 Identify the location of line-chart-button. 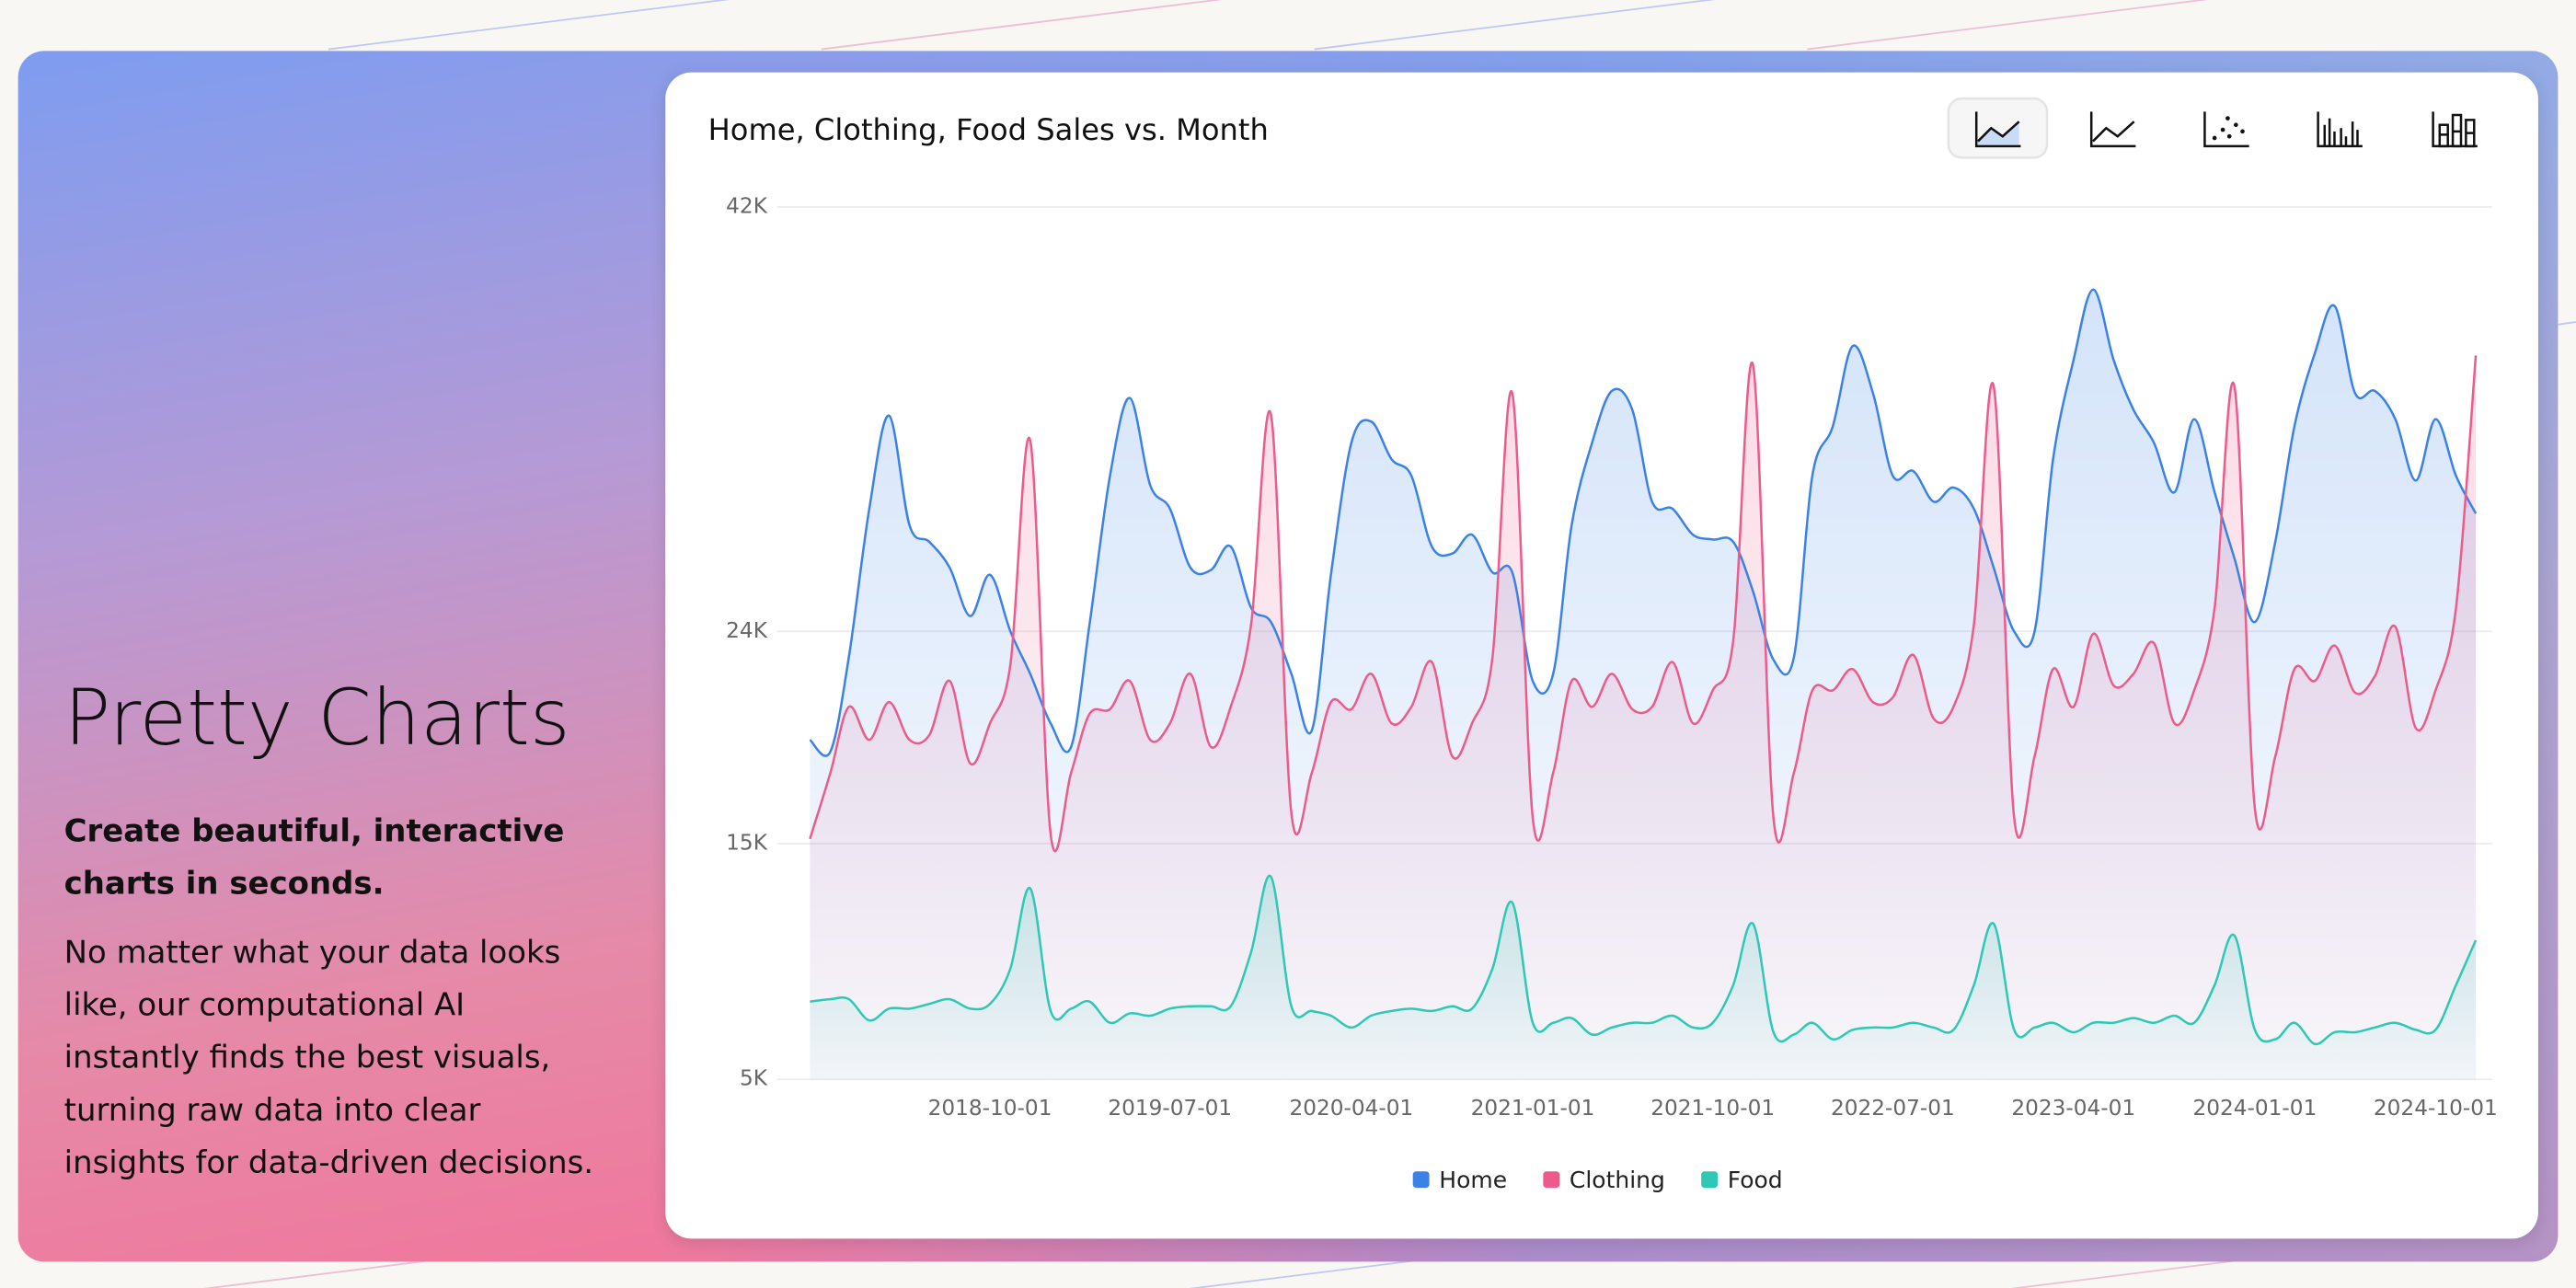
(2112, 129).